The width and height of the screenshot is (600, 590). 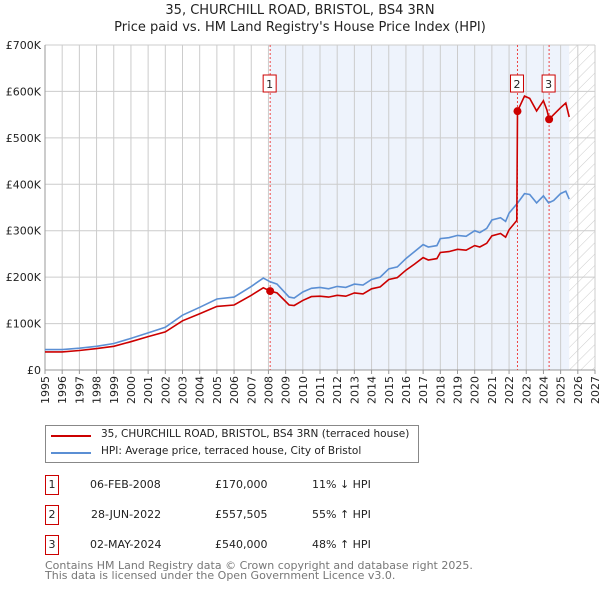 I want to click on sale-label: 1, so click(x=269, y=84).